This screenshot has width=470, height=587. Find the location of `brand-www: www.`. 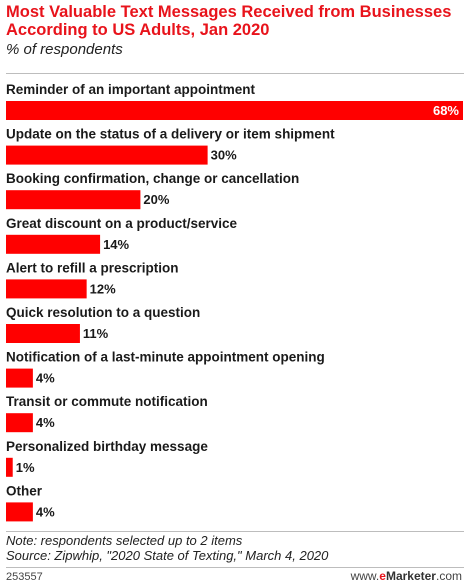

brand-www: www. is located at coordinates (365, 576).